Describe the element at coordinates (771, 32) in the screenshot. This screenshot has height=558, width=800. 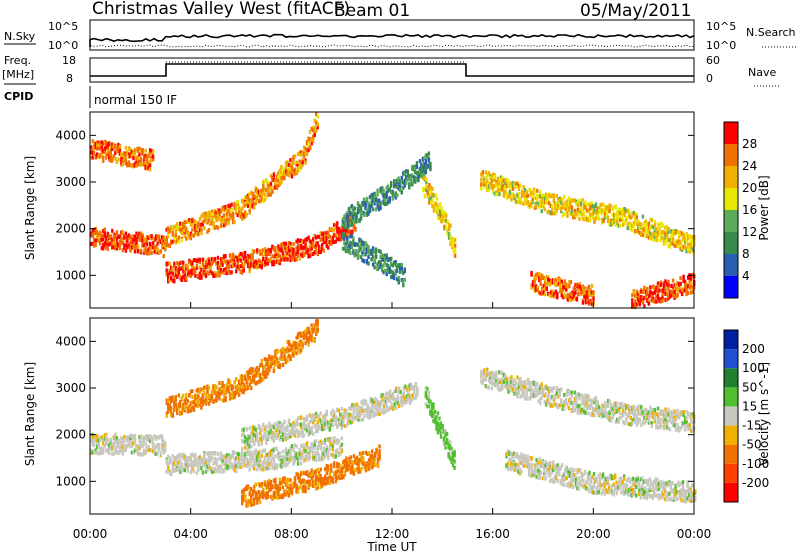
I see `noise-right-label: N.Search` at that location.